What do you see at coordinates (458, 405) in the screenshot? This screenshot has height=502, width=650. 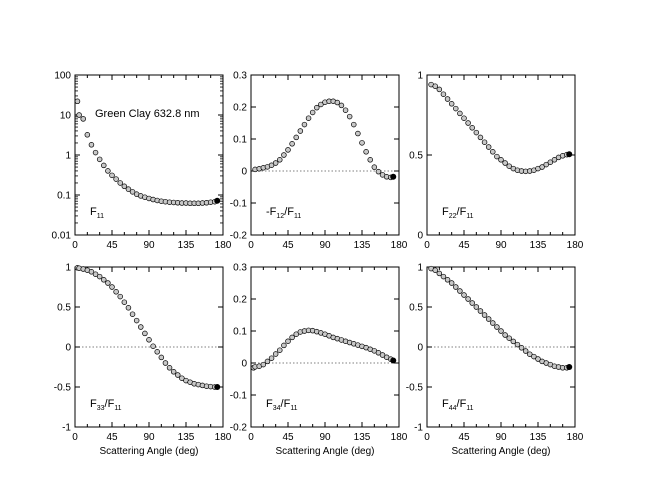 I see `panel-label: F44/F11` at bounding box center [458, 405].